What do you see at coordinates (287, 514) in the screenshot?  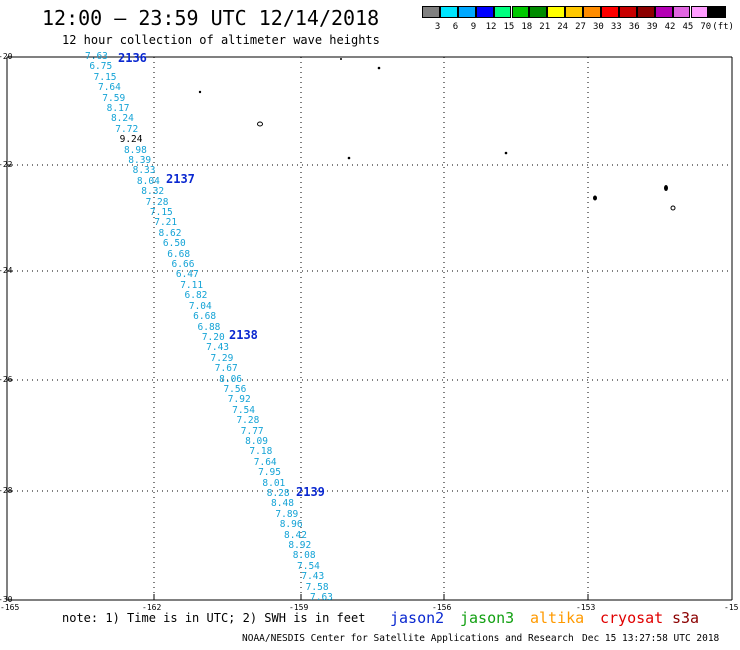 I see `swh-value: 7.89` at bounding box center [287, 514].